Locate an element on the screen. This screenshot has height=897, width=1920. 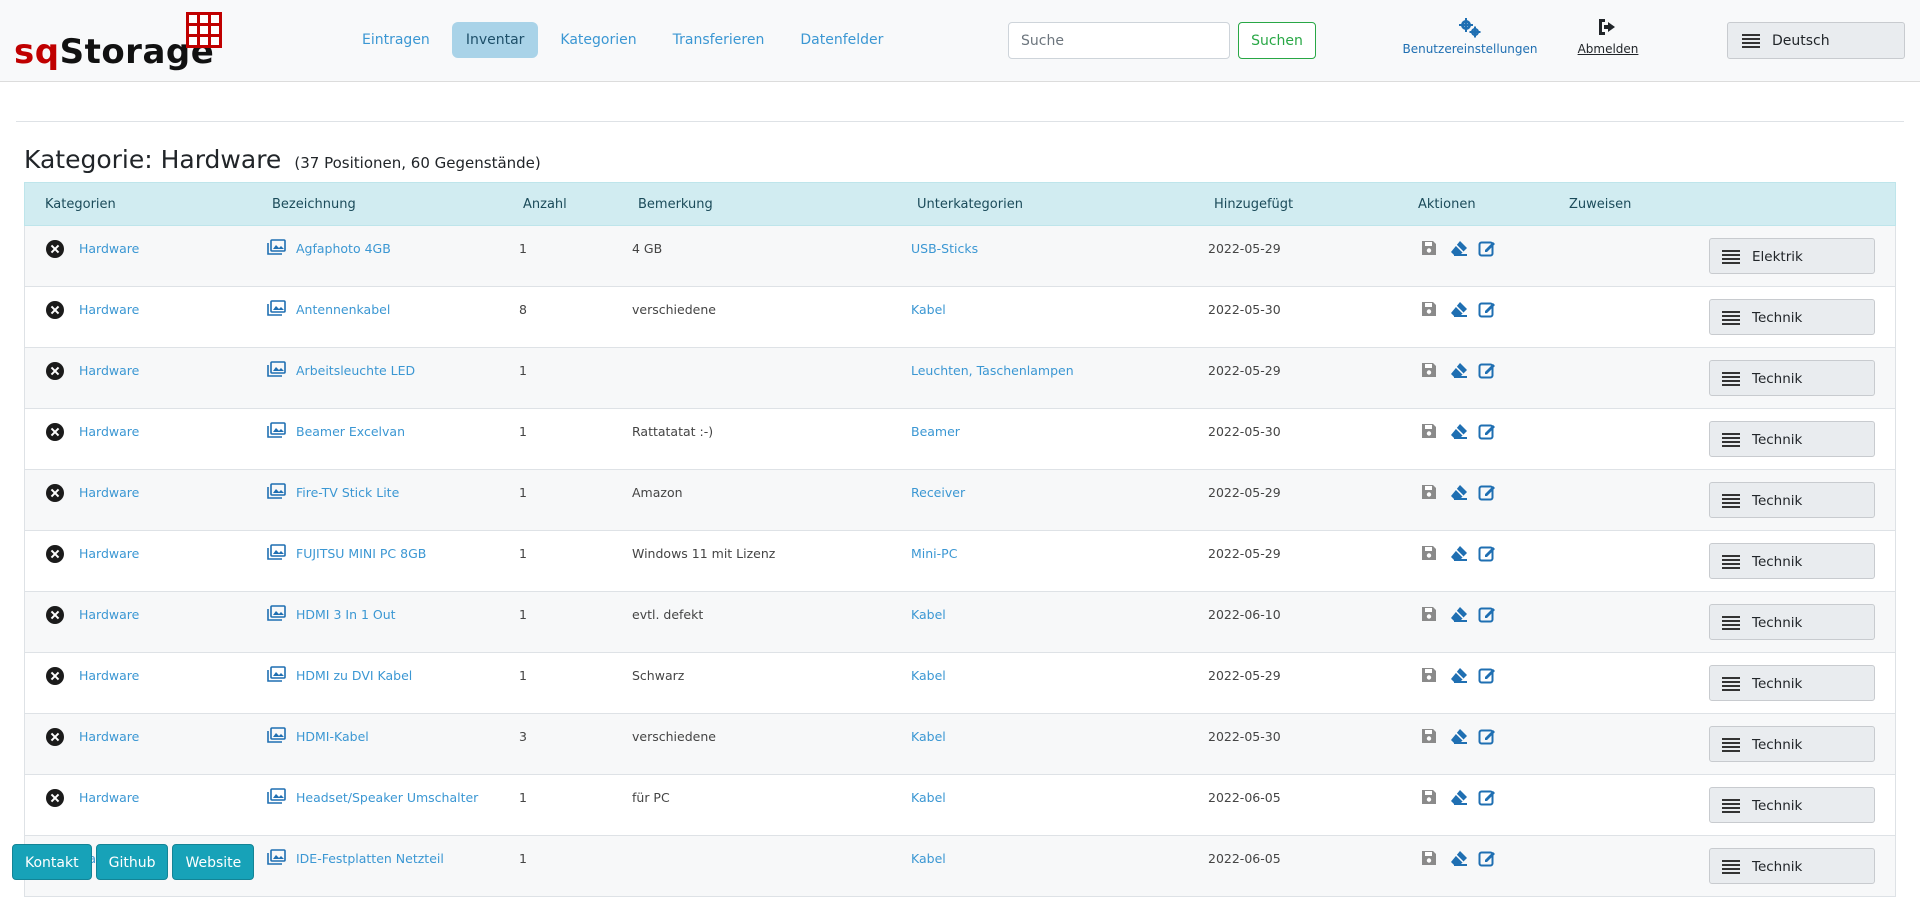
item-name-link: HDMI-Kabel is located at coordinates (332, 736).